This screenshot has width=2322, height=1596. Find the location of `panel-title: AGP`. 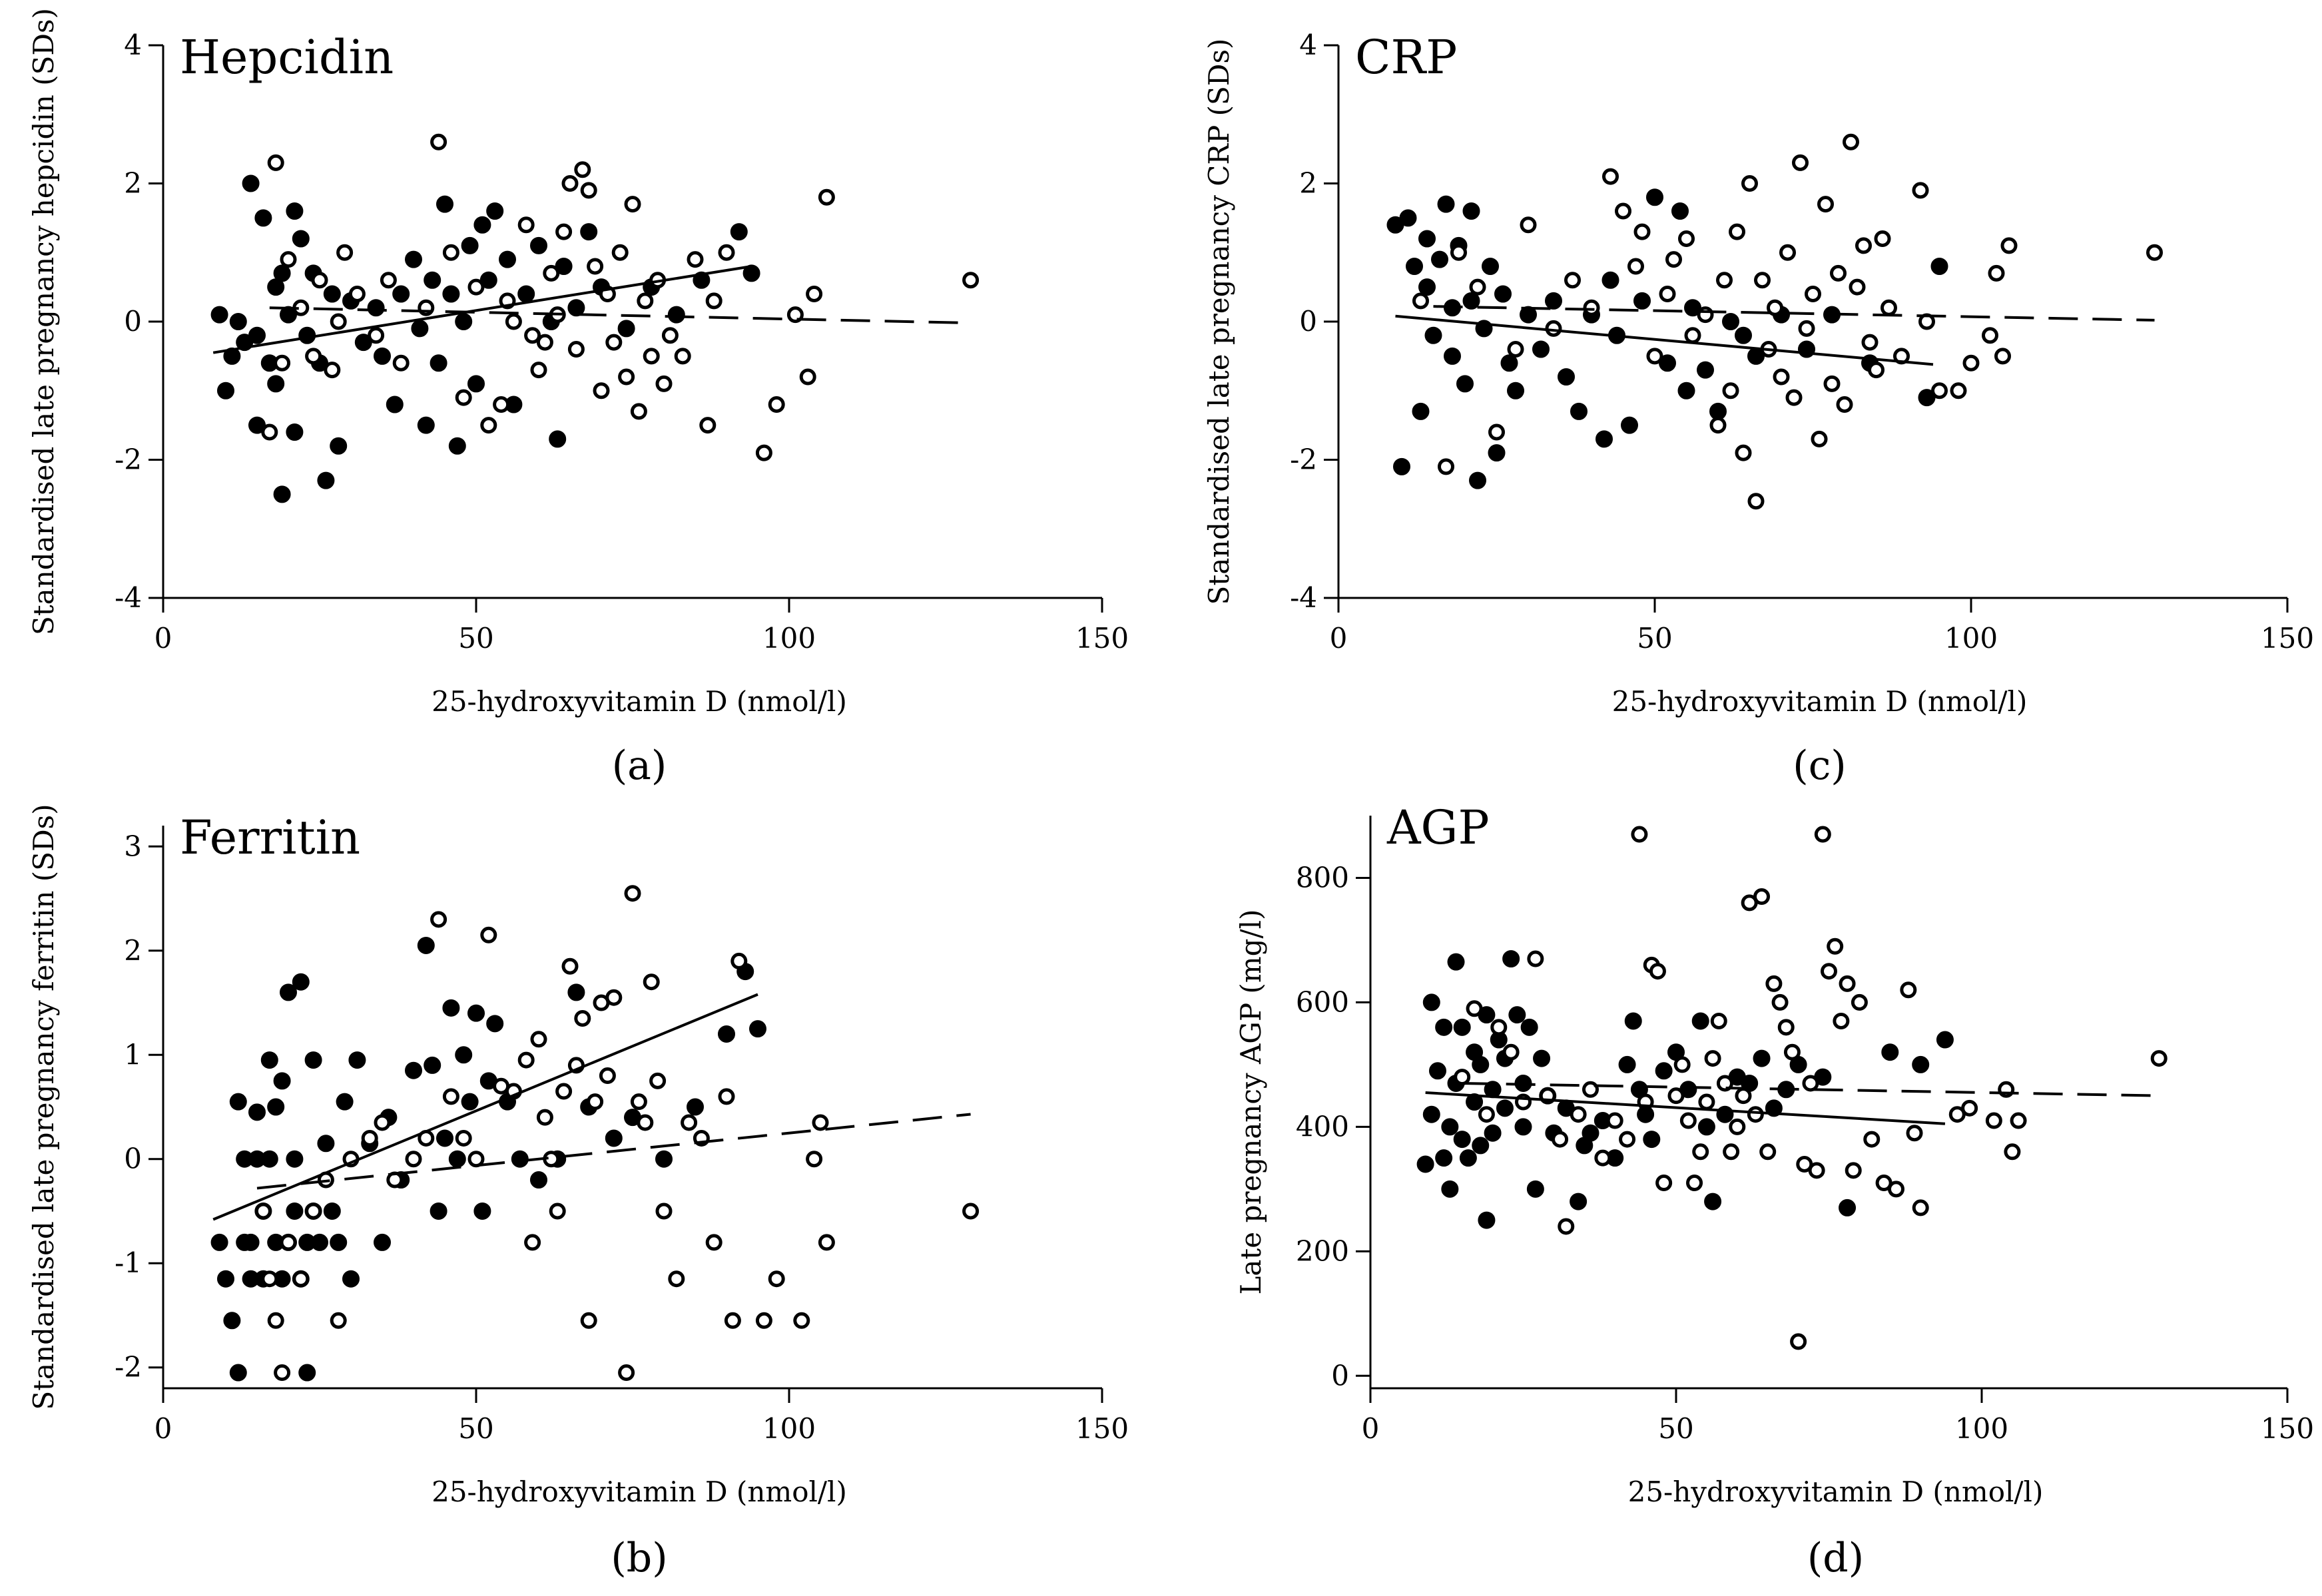

panel-title: AGP is located at coordinates (1438, 827).